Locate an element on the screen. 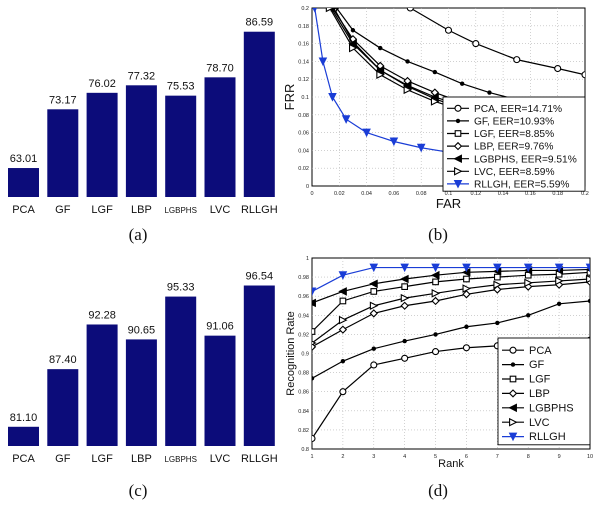 The image size is (593, 506). y-tick-label: 0.82 is located at coordinates (303, 431).